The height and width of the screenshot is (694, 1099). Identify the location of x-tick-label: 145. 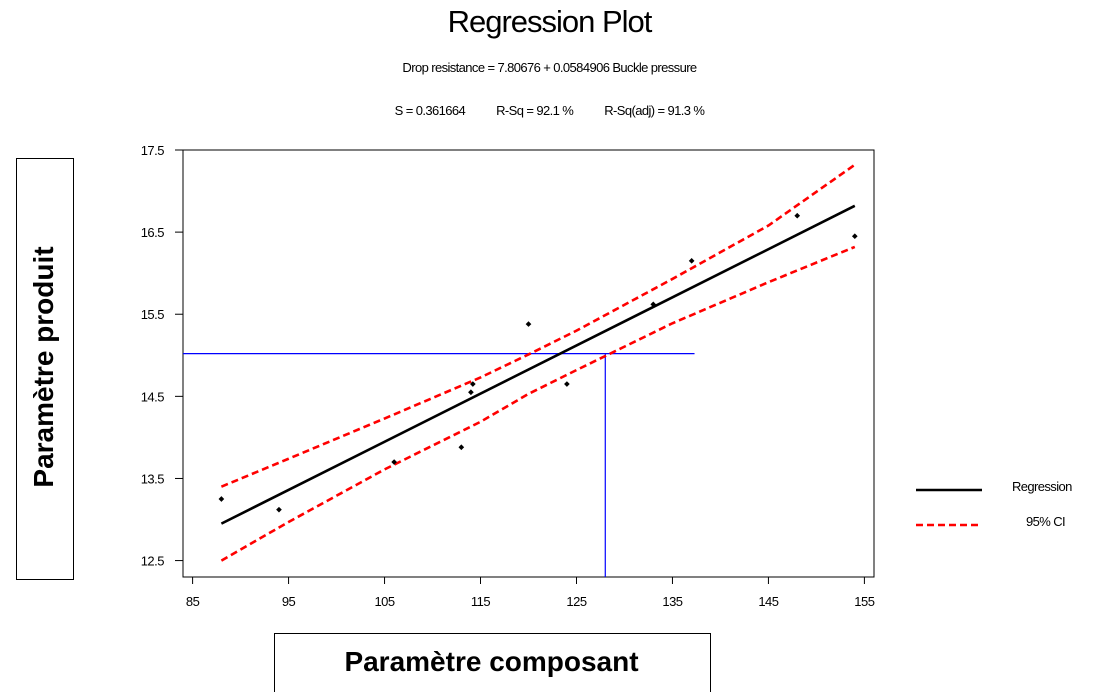
(768, 601).